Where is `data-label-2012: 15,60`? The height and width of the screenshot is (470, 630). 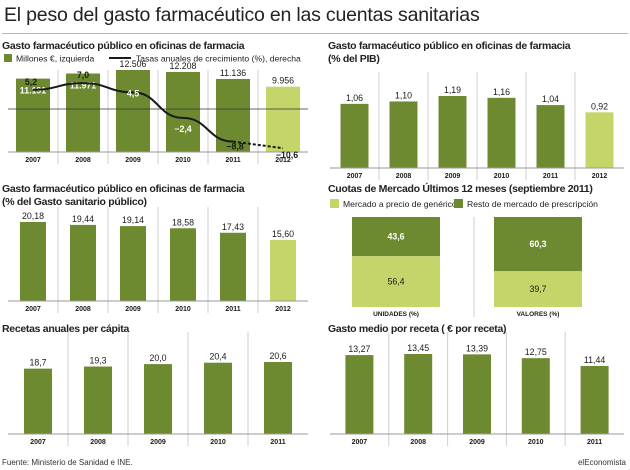 data-label-2012: 15,60 is located at coordinates (283, 234).